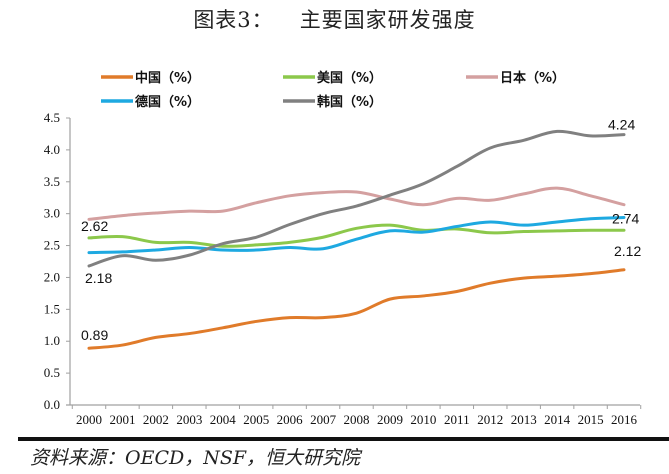  Describe the element at coordinates (52, 117) in the screenshot. I see `y-tick-label: 4.5` at that location.